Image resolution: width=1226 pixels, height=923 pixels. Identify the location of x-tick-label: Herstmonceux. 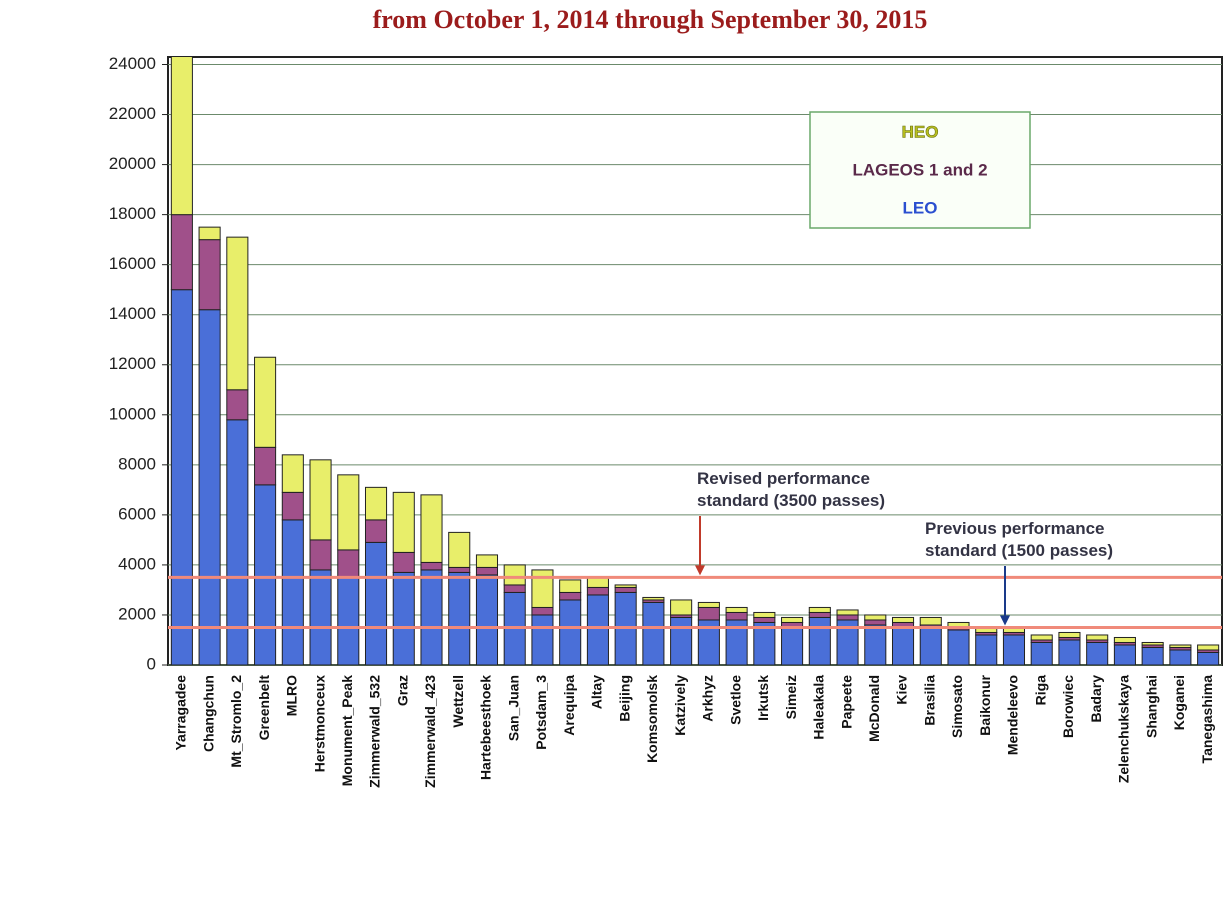
(319, 723).